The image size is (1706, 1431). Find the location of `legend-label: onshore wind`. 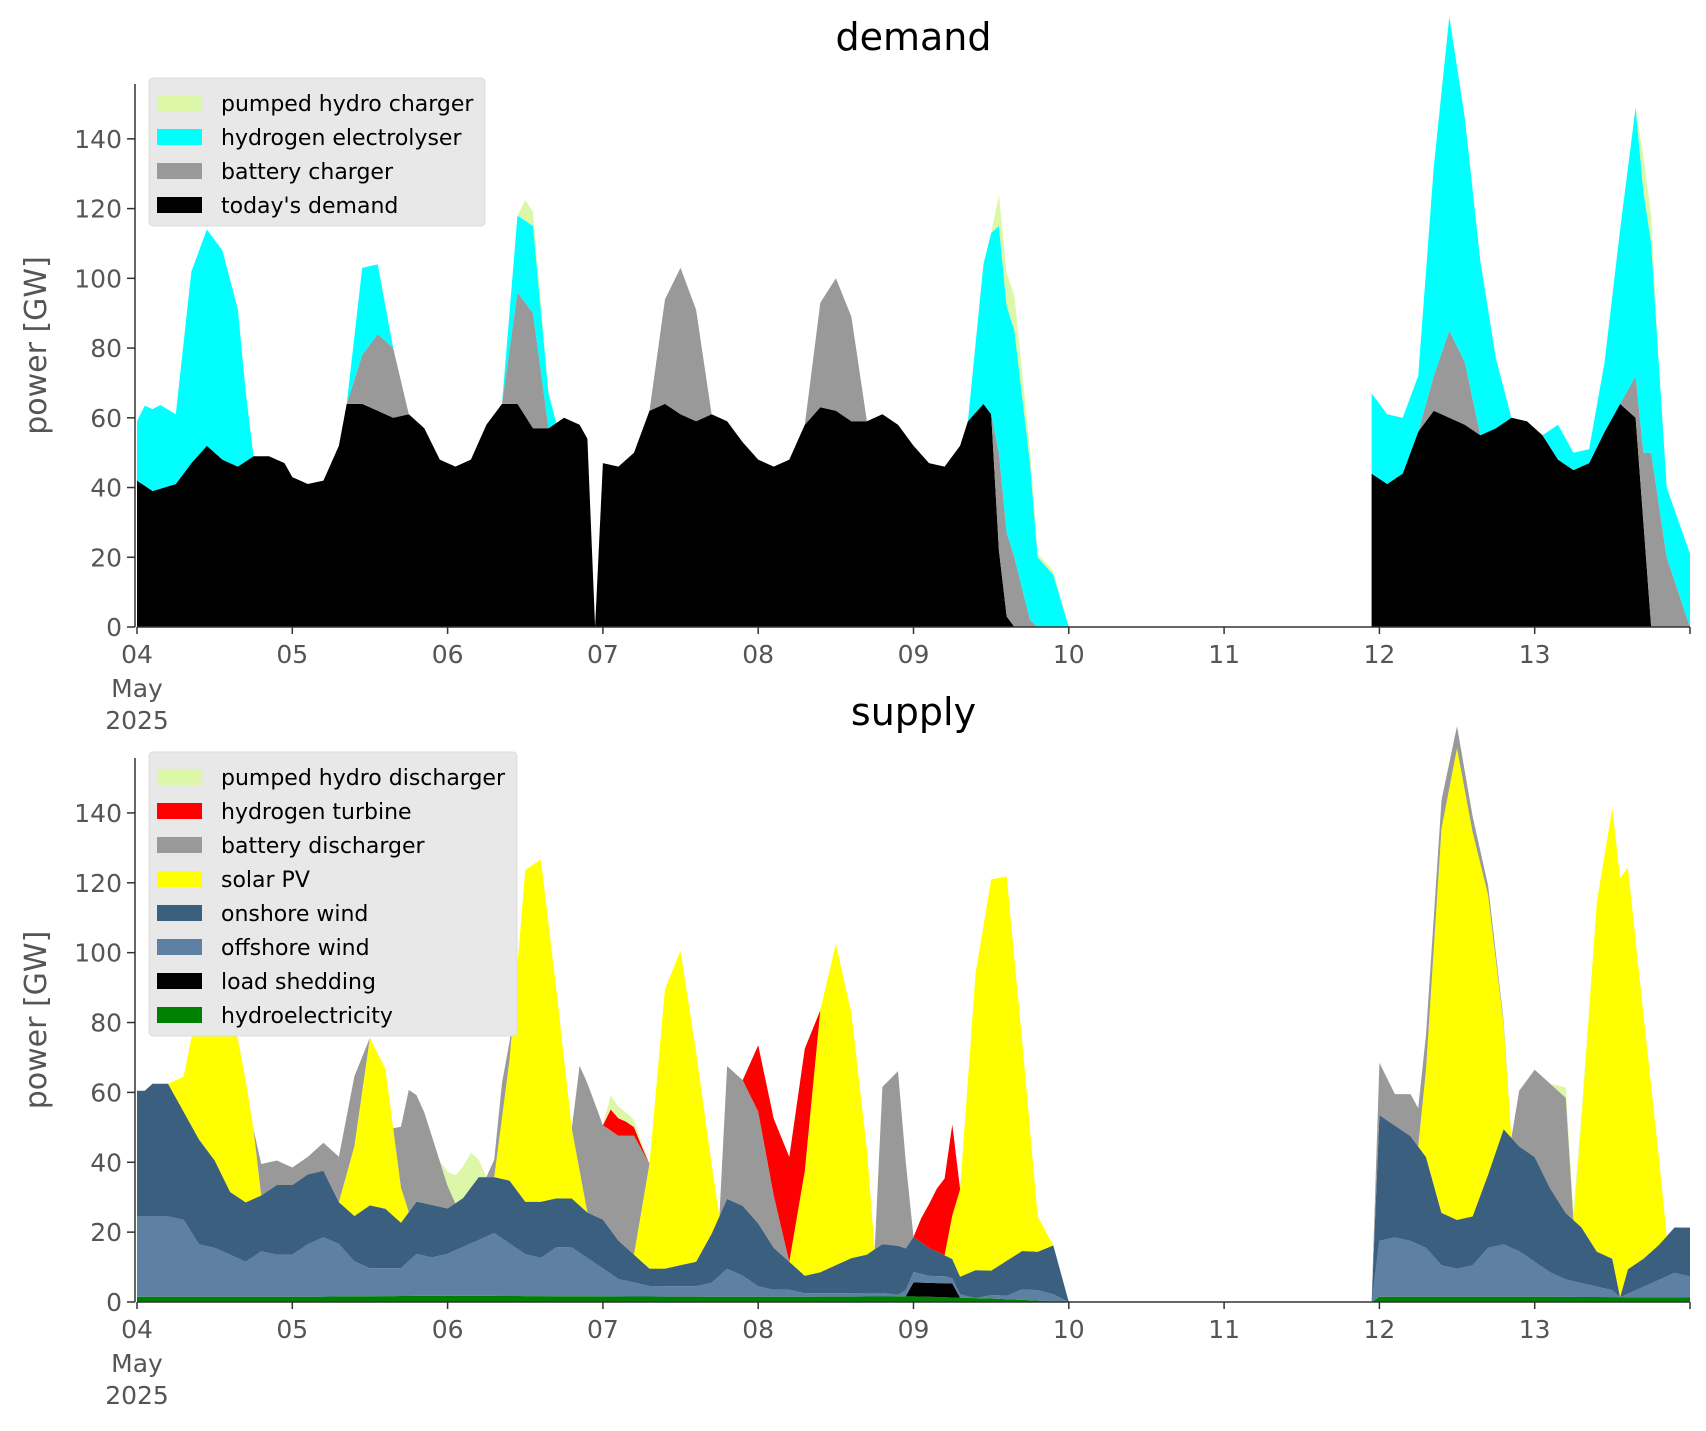

legend-label: onshore wind is located at coordinates (294, 914).